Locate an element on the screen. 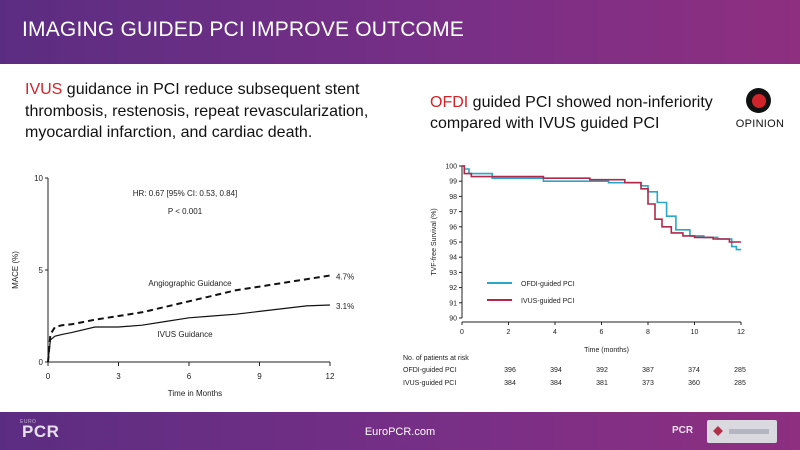 Image resolution: width=800 pixels, height=450 pixels. right-y-tick-label: 92 is located at coordinates (453, 288).